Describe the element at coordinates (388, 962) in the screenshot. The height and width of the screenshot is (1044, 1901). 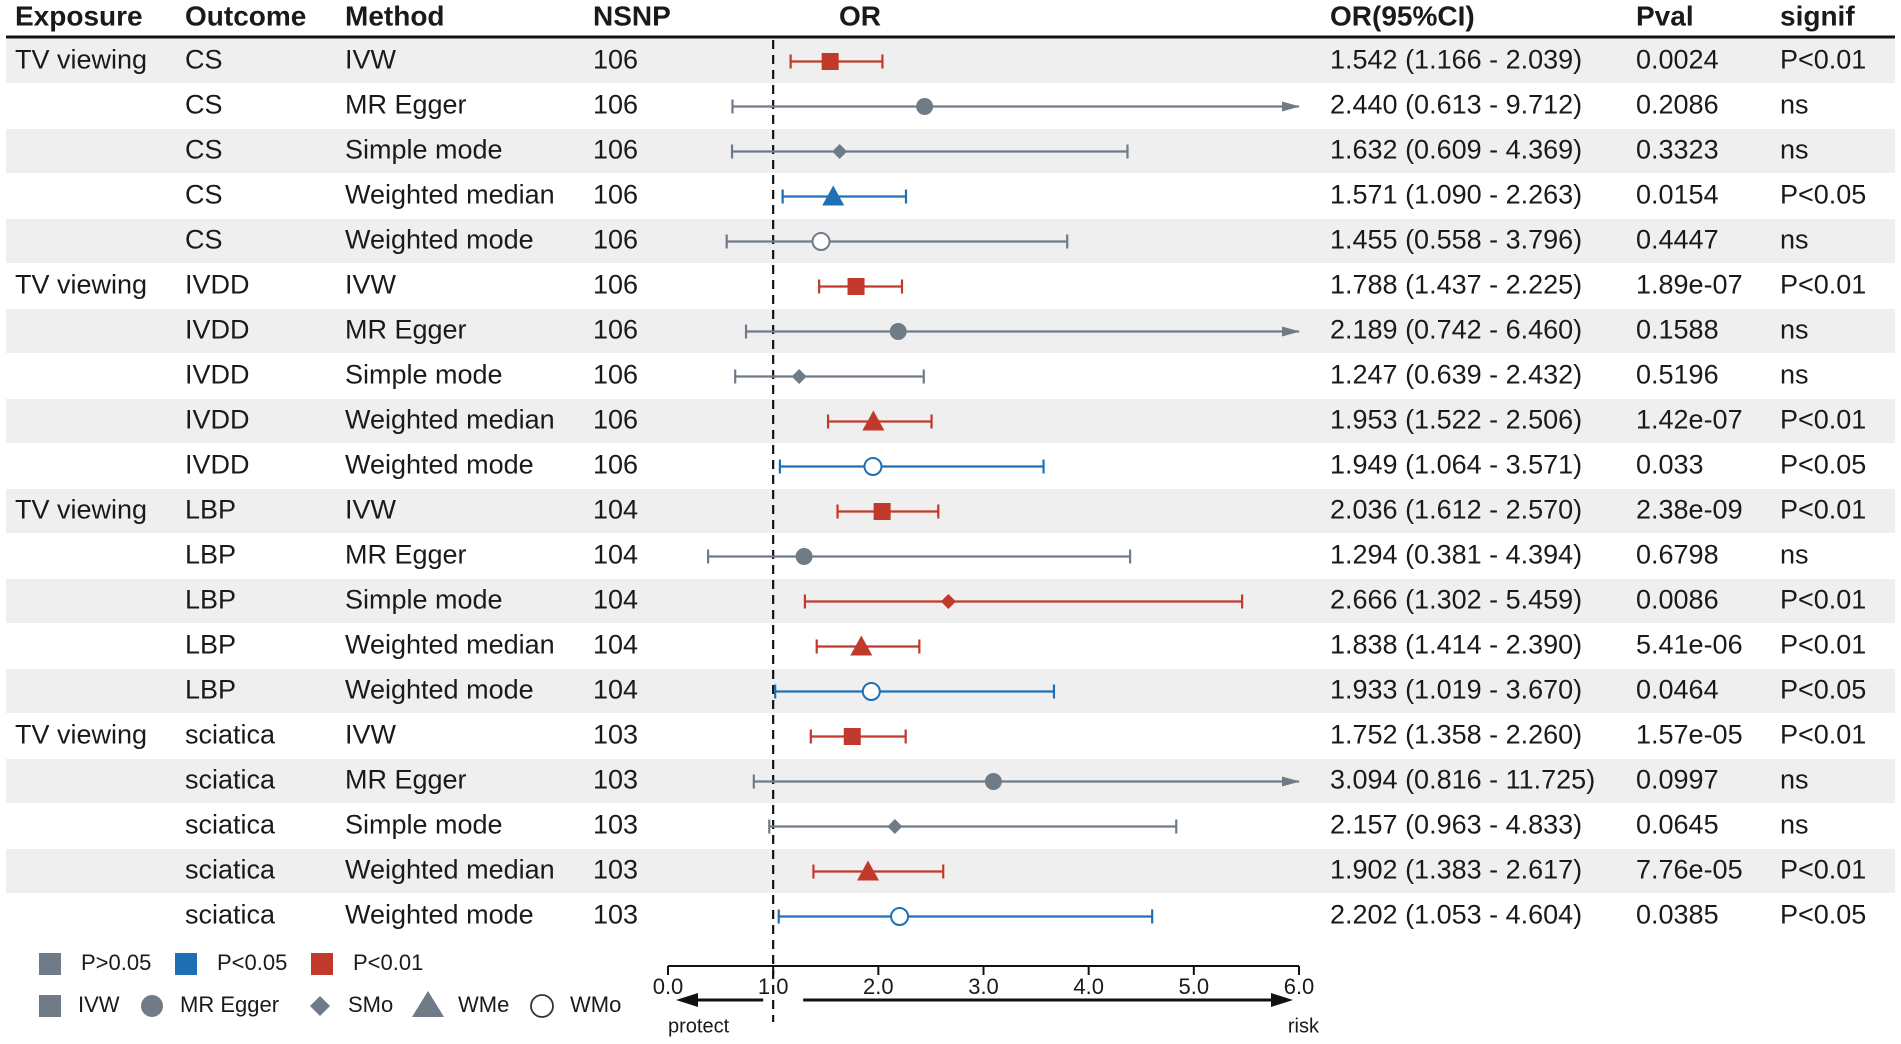
I see `legend-color-label: P<0.01` at that location.